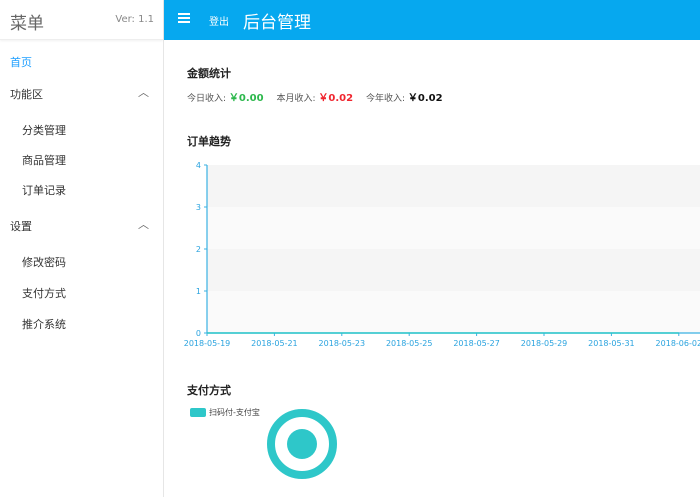 Image resolution: width=700 pixels, height=497 pixels. I want to click on sidebar-title: 菜单, so click(27, 24).